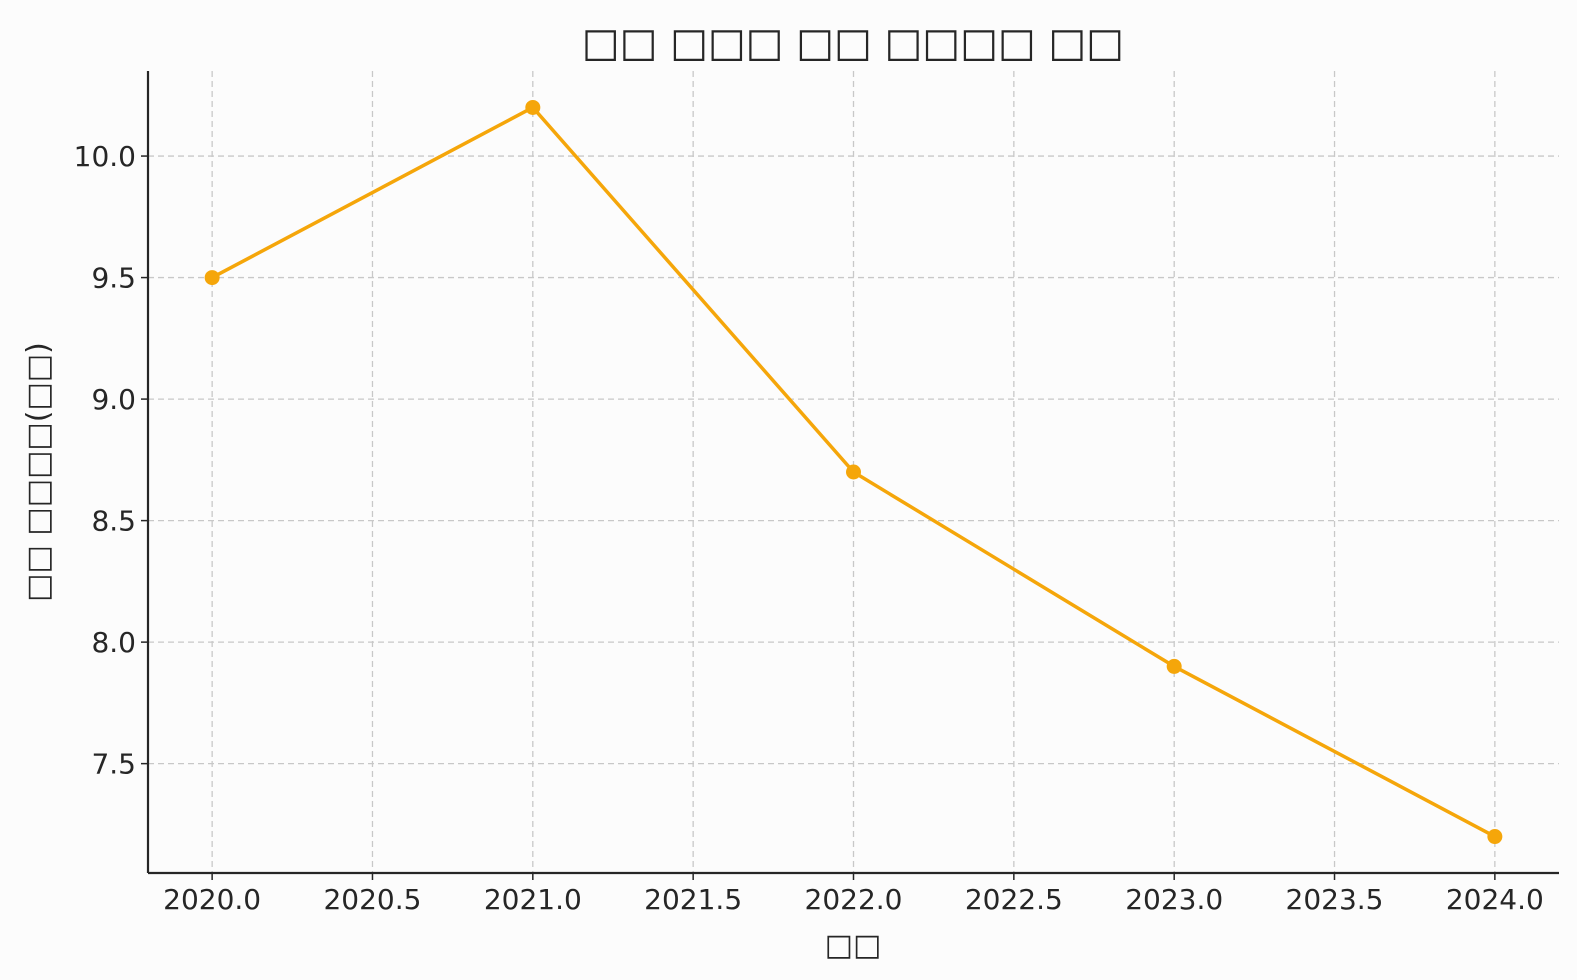 This screenshot has height=980, width=1577. I want to click on x-tick-label: 2023.0, so click(1174, 899).